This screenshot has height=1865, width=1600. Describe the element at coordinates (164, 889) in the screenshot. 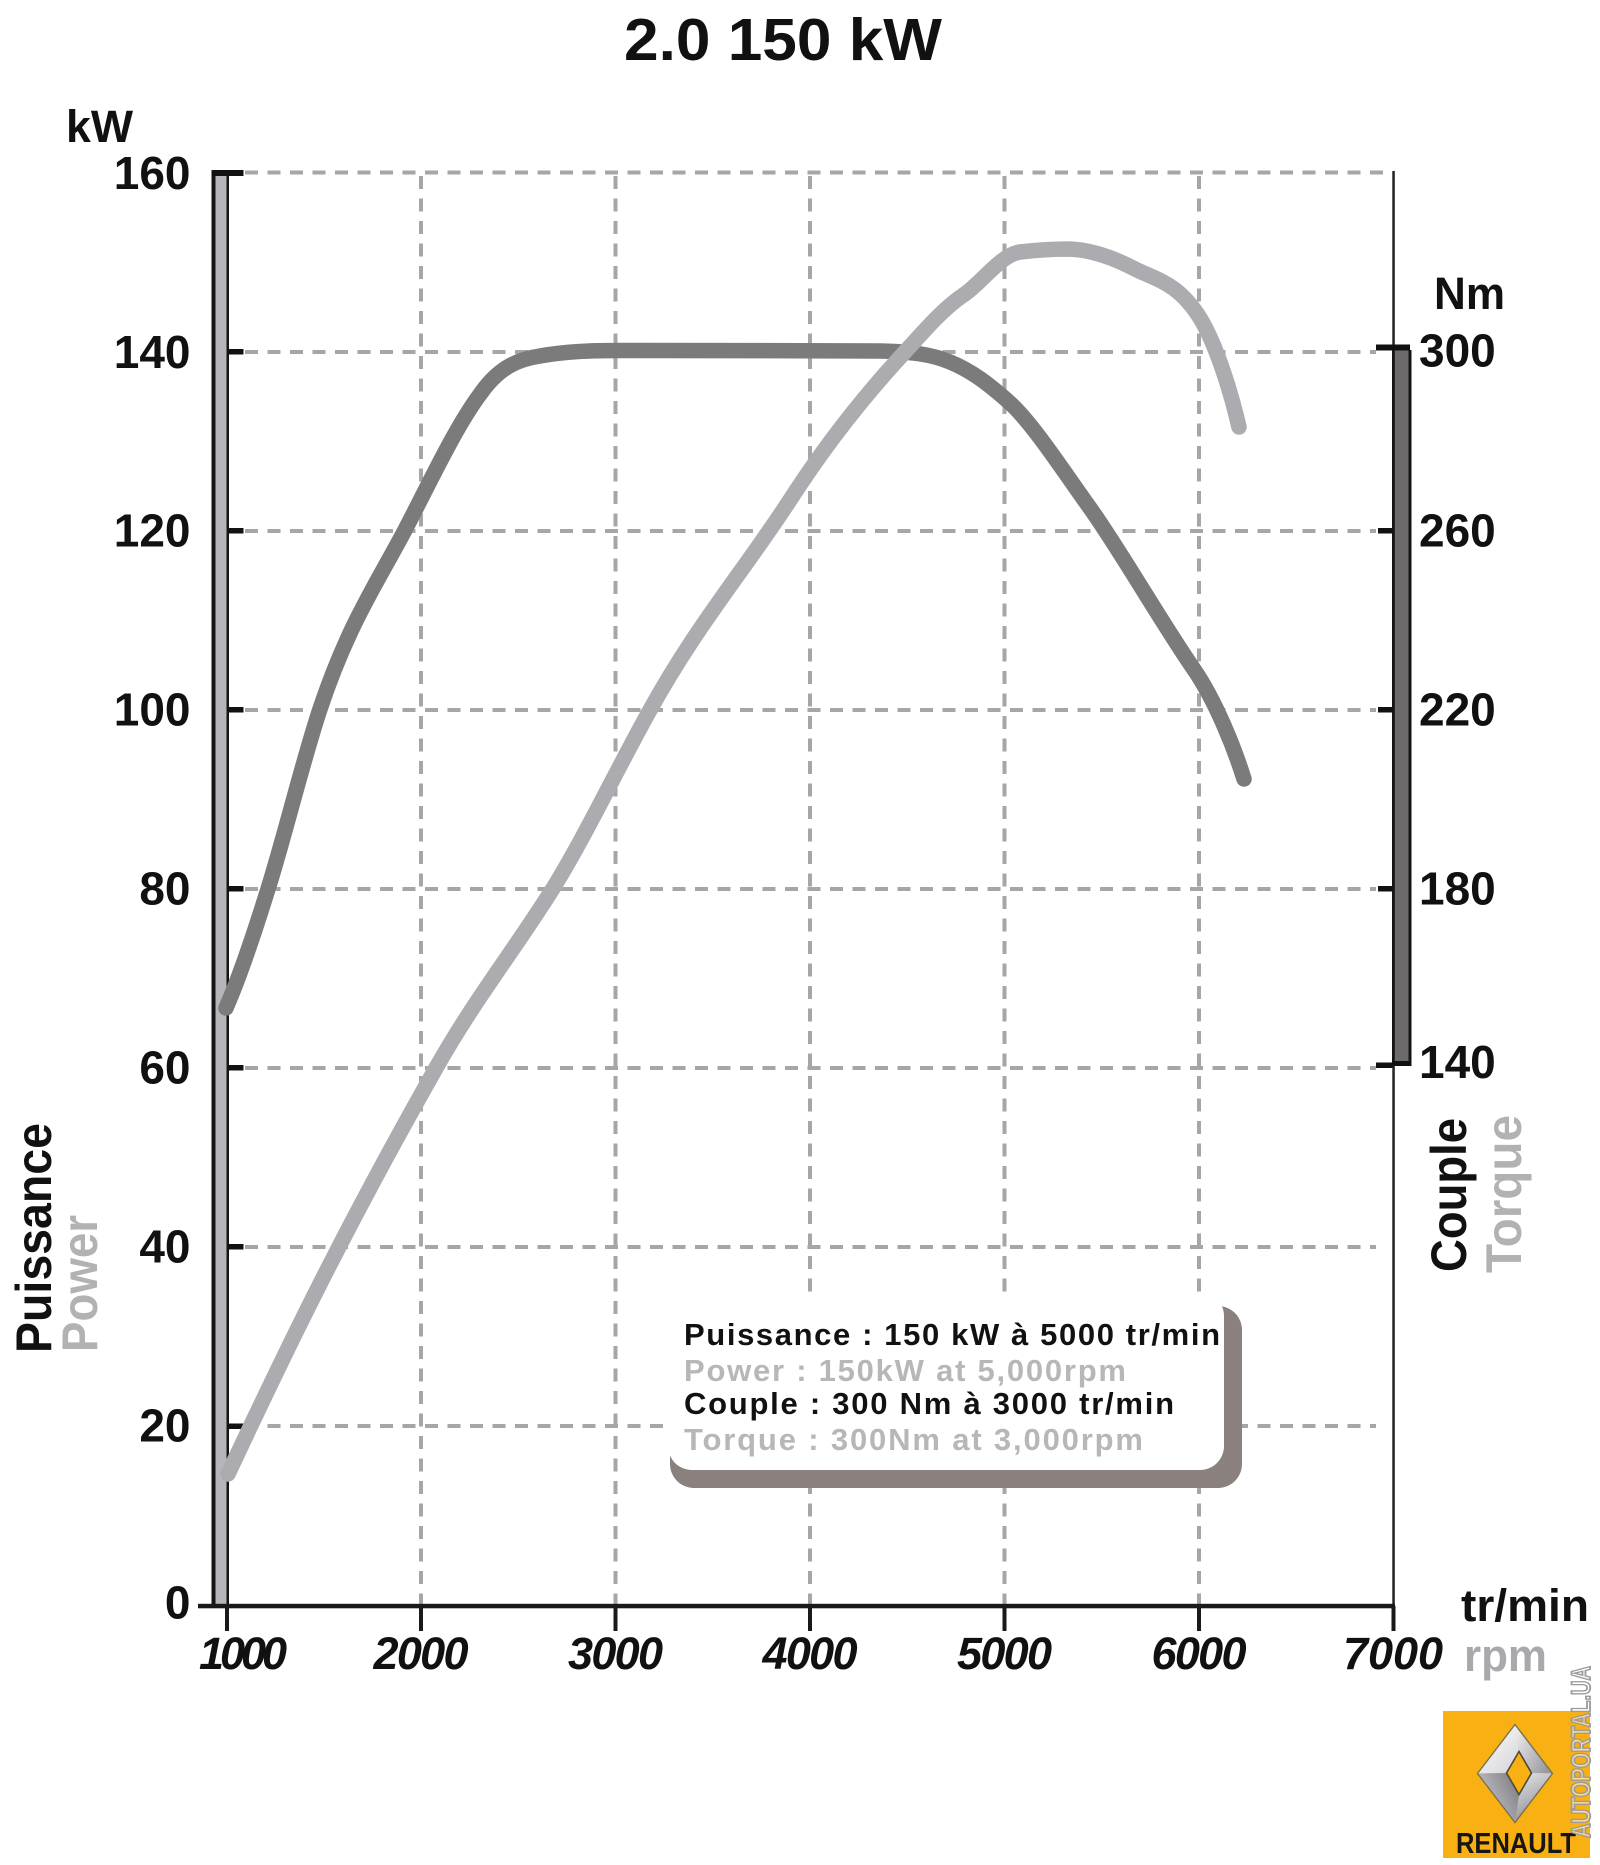

I see `svg-text: 80` at that location.